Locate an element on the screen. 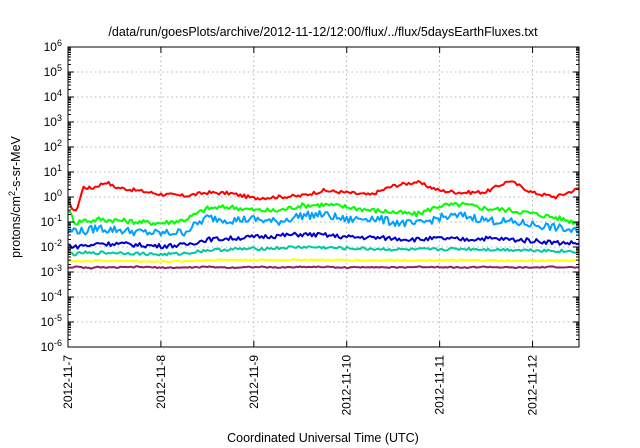 The height and width of the screenshot is (448, 640). y-tick-label-exponent: 0 is located at coordinates (59, 193).